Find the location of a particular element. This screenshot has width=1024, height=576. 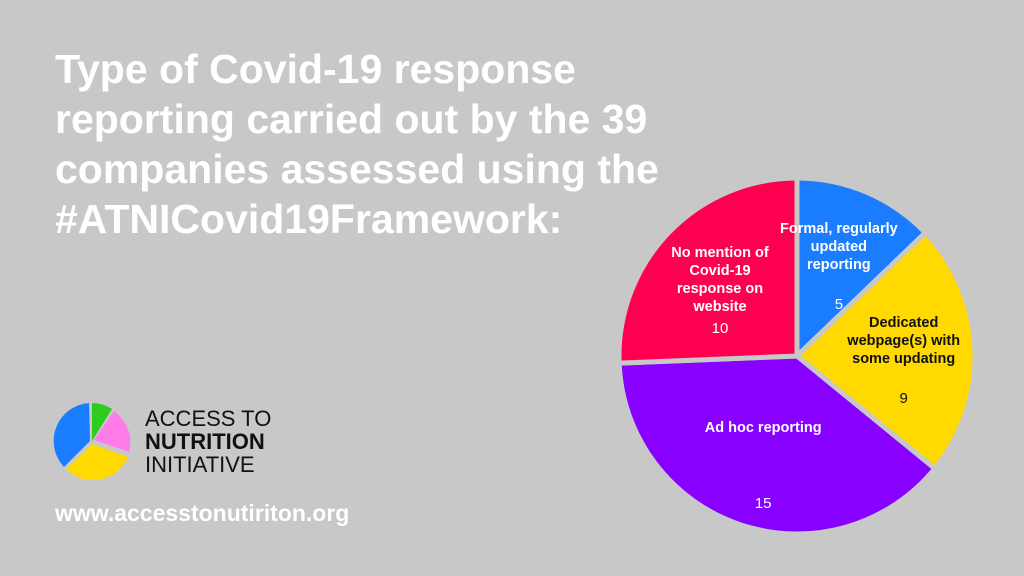

slice-value: 10 is located at coordinates (720, 329).